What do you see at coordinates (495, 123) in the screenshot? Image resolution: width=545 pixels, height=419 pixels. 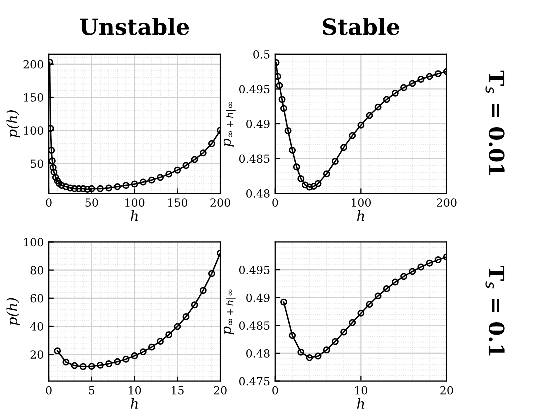 I see `text: T$_{s}$ = 0.01` at bounding box center [495, 123].